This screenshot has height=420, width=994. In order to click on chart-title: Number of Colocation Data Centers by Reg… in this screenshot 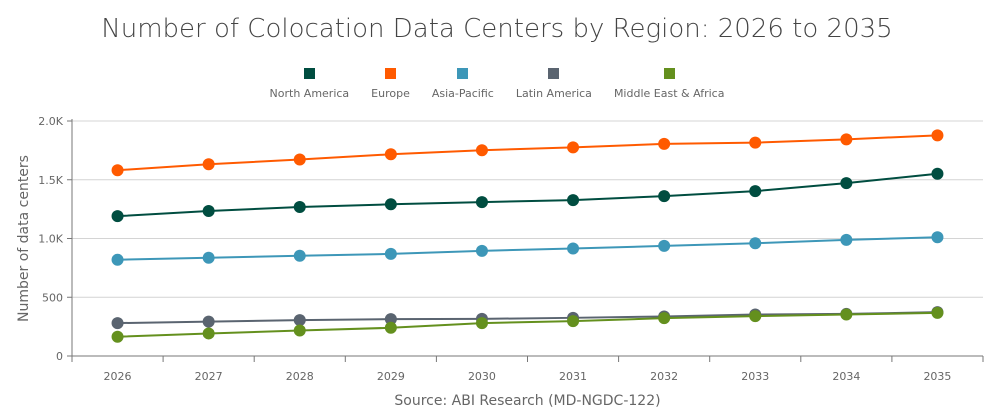, I will do `click(497, 29)`.